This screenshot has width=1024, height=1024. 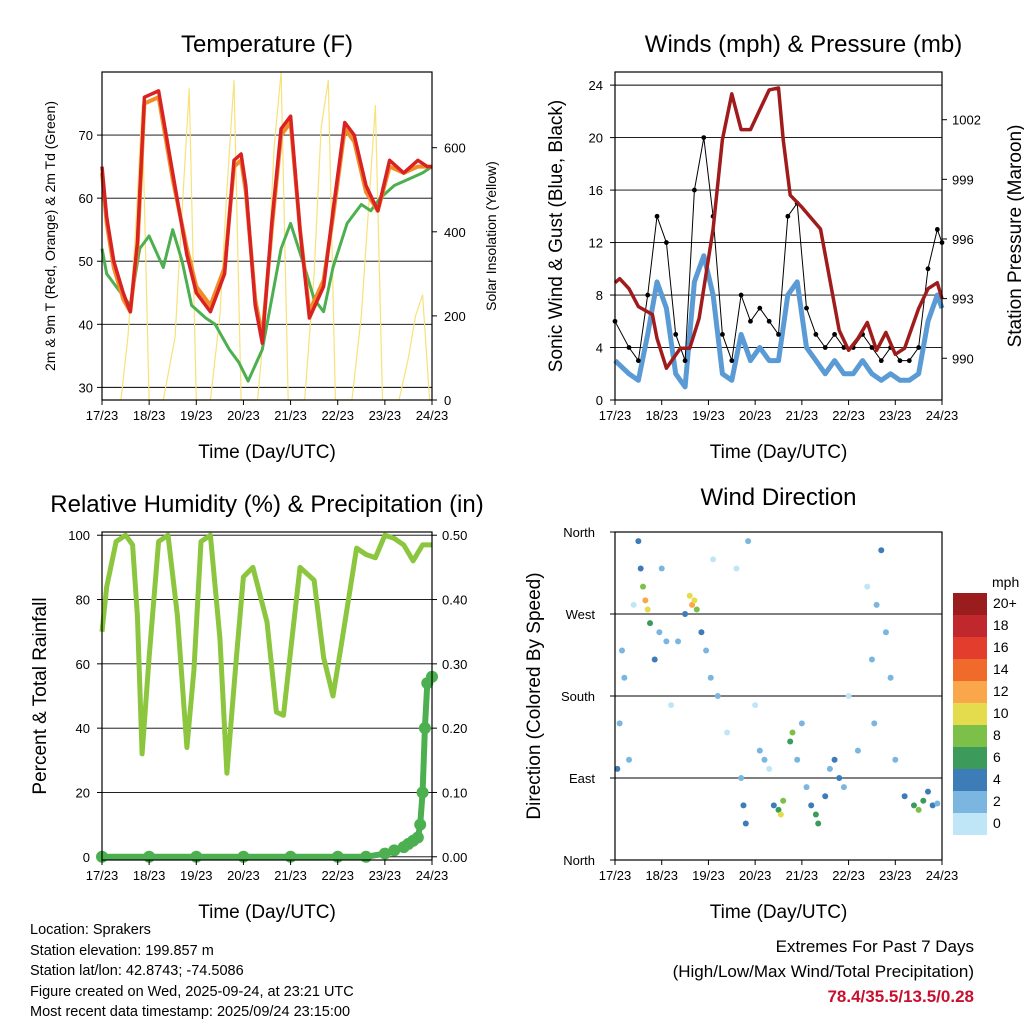 I want to click on humidity-ytick-right-label: 0.00, so click(x=454, y=857).